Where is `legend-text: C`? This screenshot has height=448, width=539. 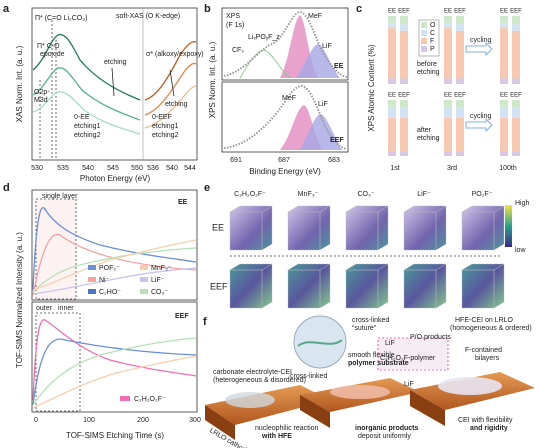
legend-text: C is located at coordinates (432, 33).